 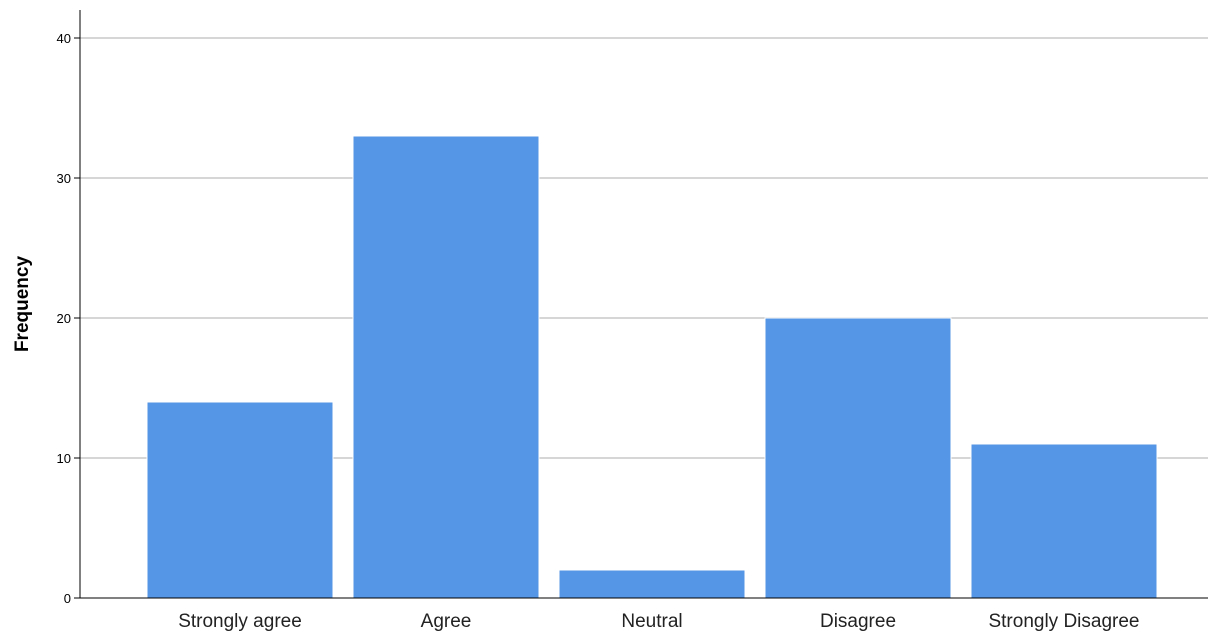 I want to click on y-axis-title: Frequency, so click(x=22, y=304).